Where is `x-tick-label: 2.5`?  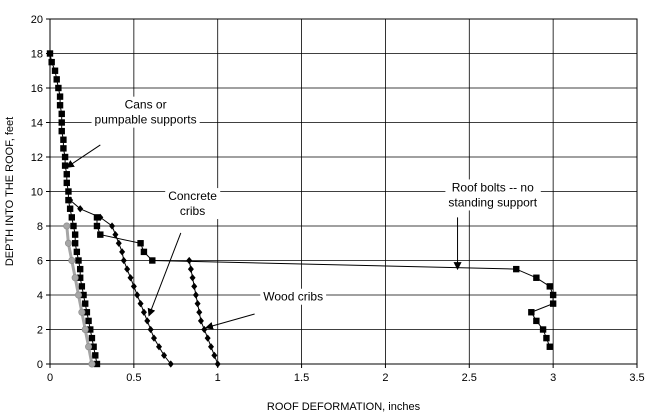 x-tick-label: 2.5 is located at coordinates (469, 378).